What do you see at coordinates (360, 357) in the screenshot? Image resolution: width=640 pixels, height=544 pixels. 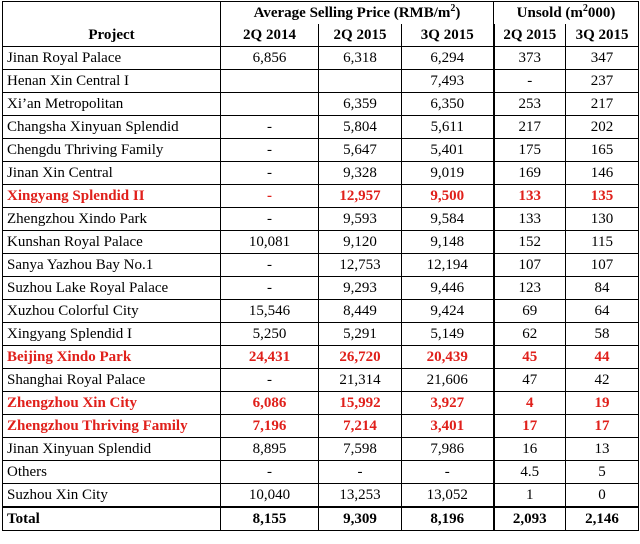 I see `value-cell: 26,720` at bounding box center [360, 357].